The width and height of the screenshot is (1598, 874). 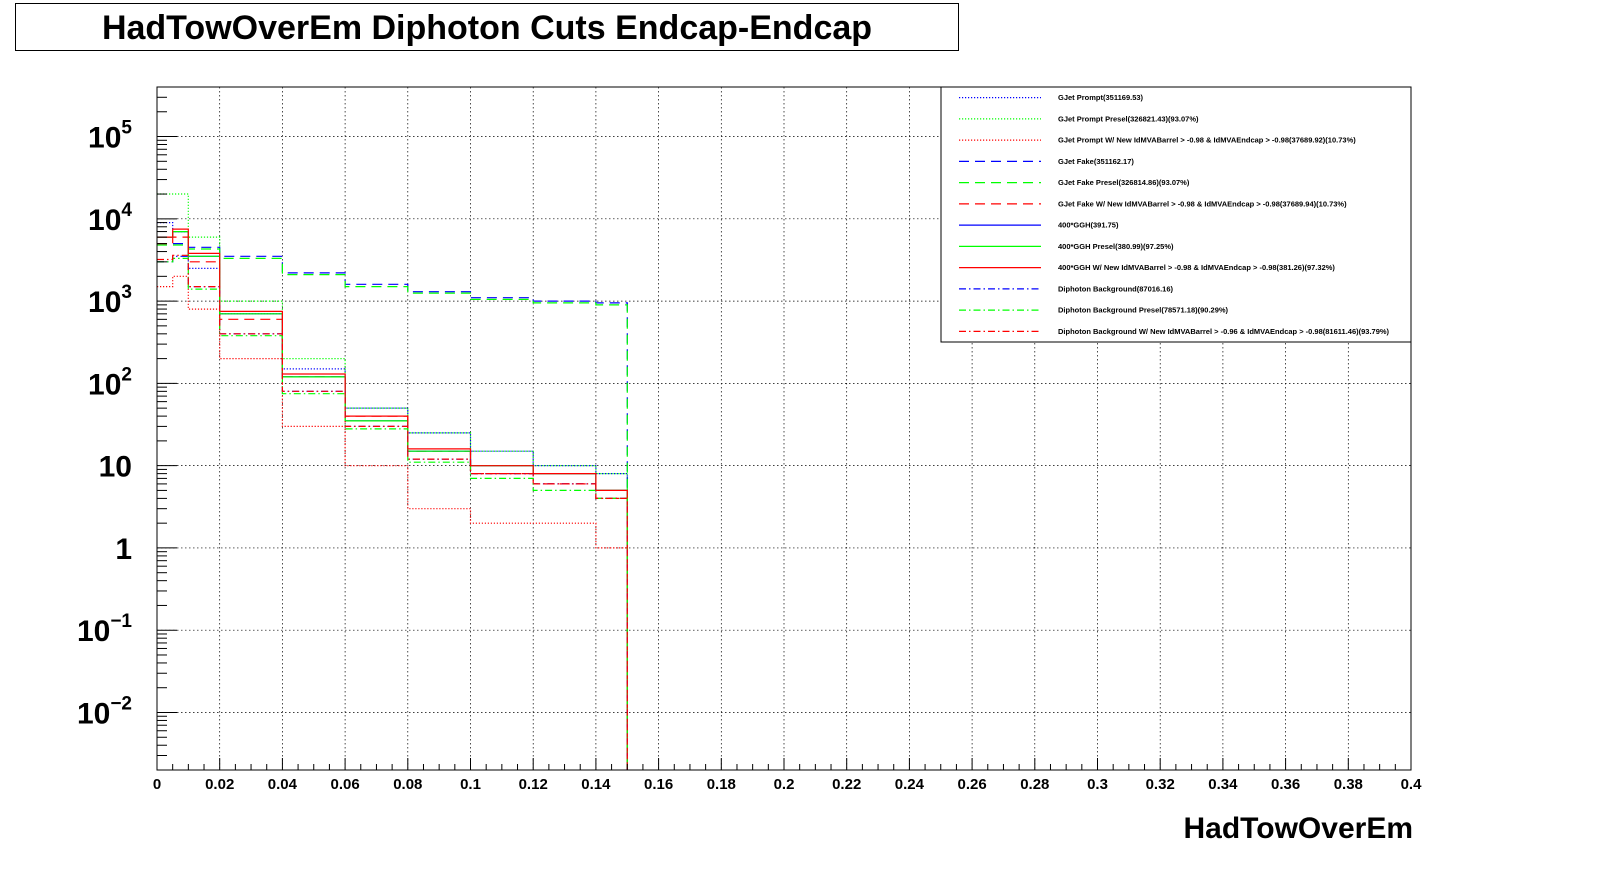 I want to click on y-tick-label: 10⁵, so click(x=110, y=136).